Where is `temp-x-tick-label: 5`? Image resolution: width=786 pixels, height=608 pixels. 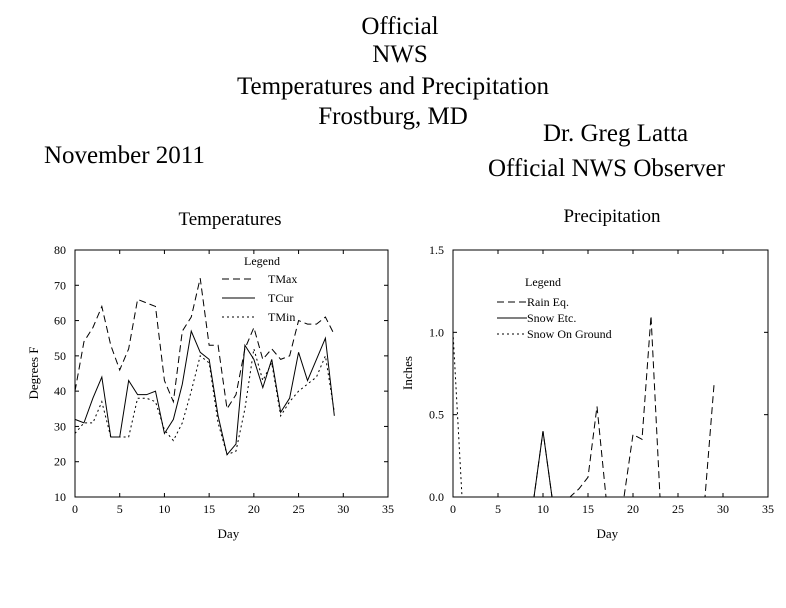 temp-x-tick-label: 5 is located at coordinates (120, 509).